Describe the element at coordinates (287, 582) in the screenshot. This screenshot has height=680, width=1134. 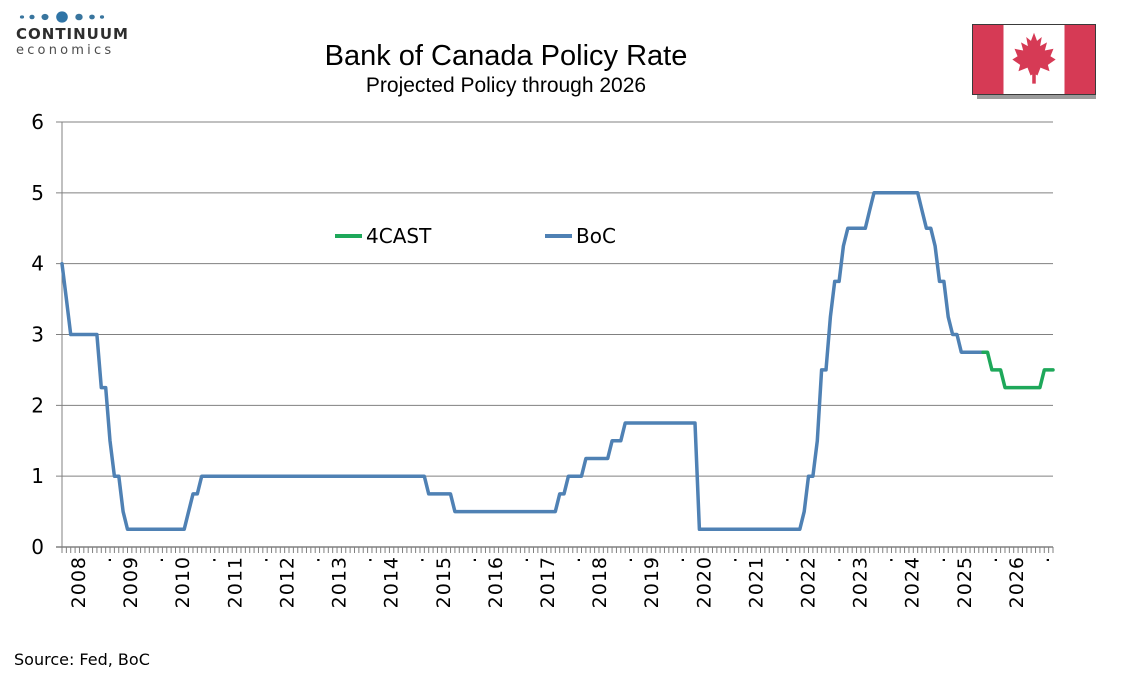
I see `x-tick-label: 2012` at that location.